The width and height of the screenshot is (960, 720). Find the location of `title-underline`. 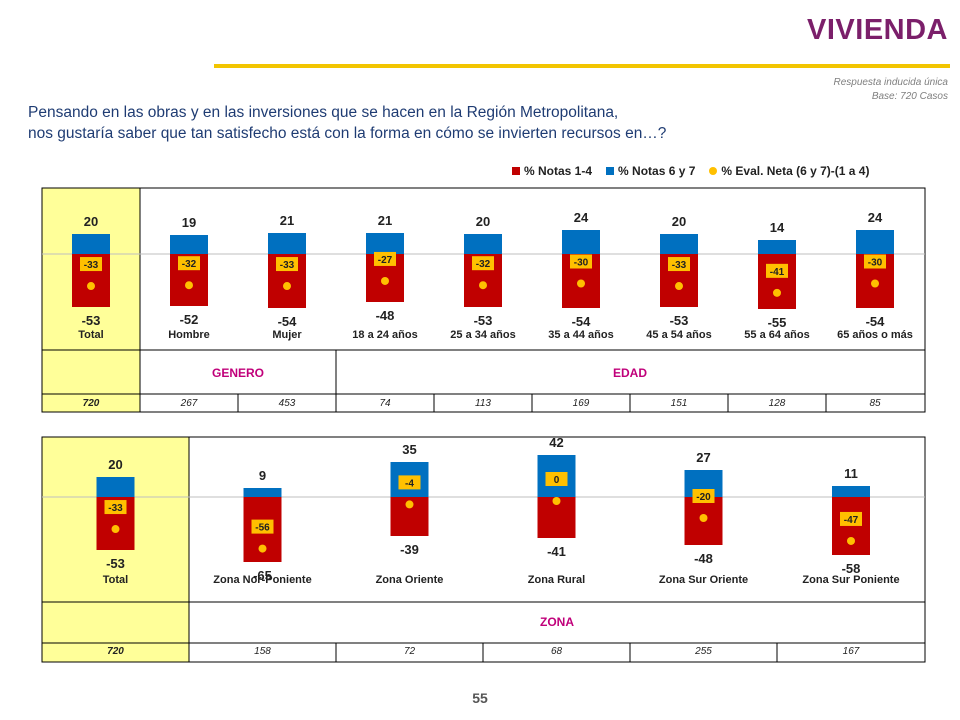

title-underline is located at coordinates (582, 66).